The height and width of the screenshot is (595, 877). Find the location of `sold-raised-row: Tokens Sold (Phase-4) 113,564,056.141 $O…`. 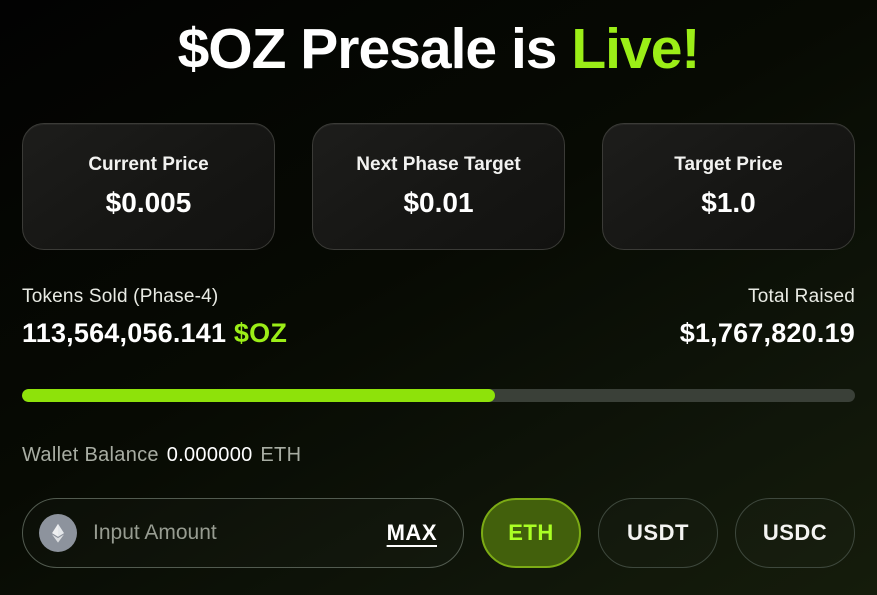

sold-raised-row: Tokens Sold (Phase-4) 113,564,056.141 $O… is located at coordinates (438, 317).